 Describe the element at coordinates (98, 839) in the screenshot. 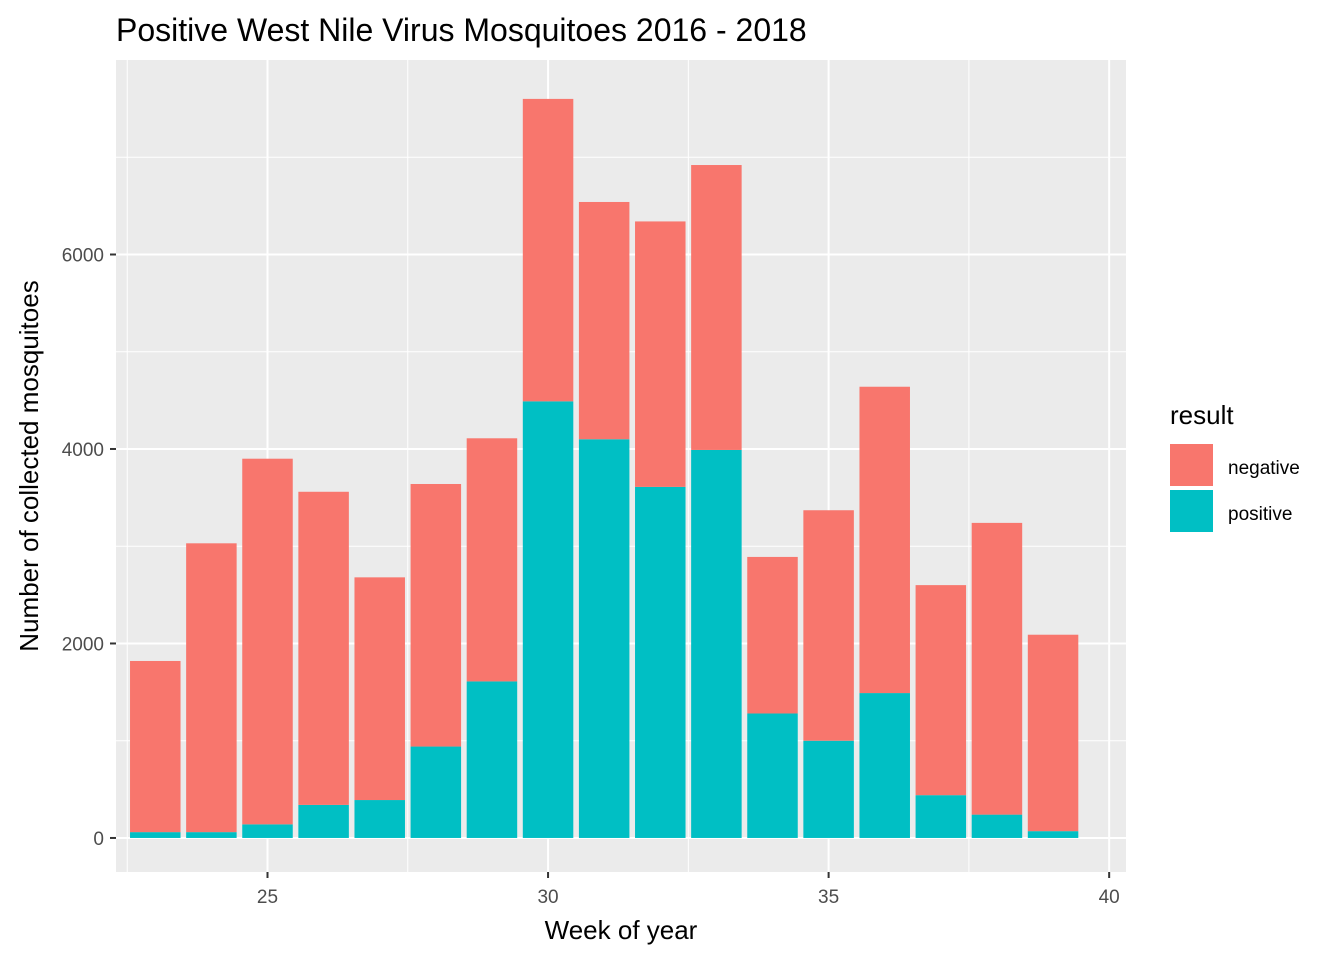

I see `y-tick-label: 0` at that location.